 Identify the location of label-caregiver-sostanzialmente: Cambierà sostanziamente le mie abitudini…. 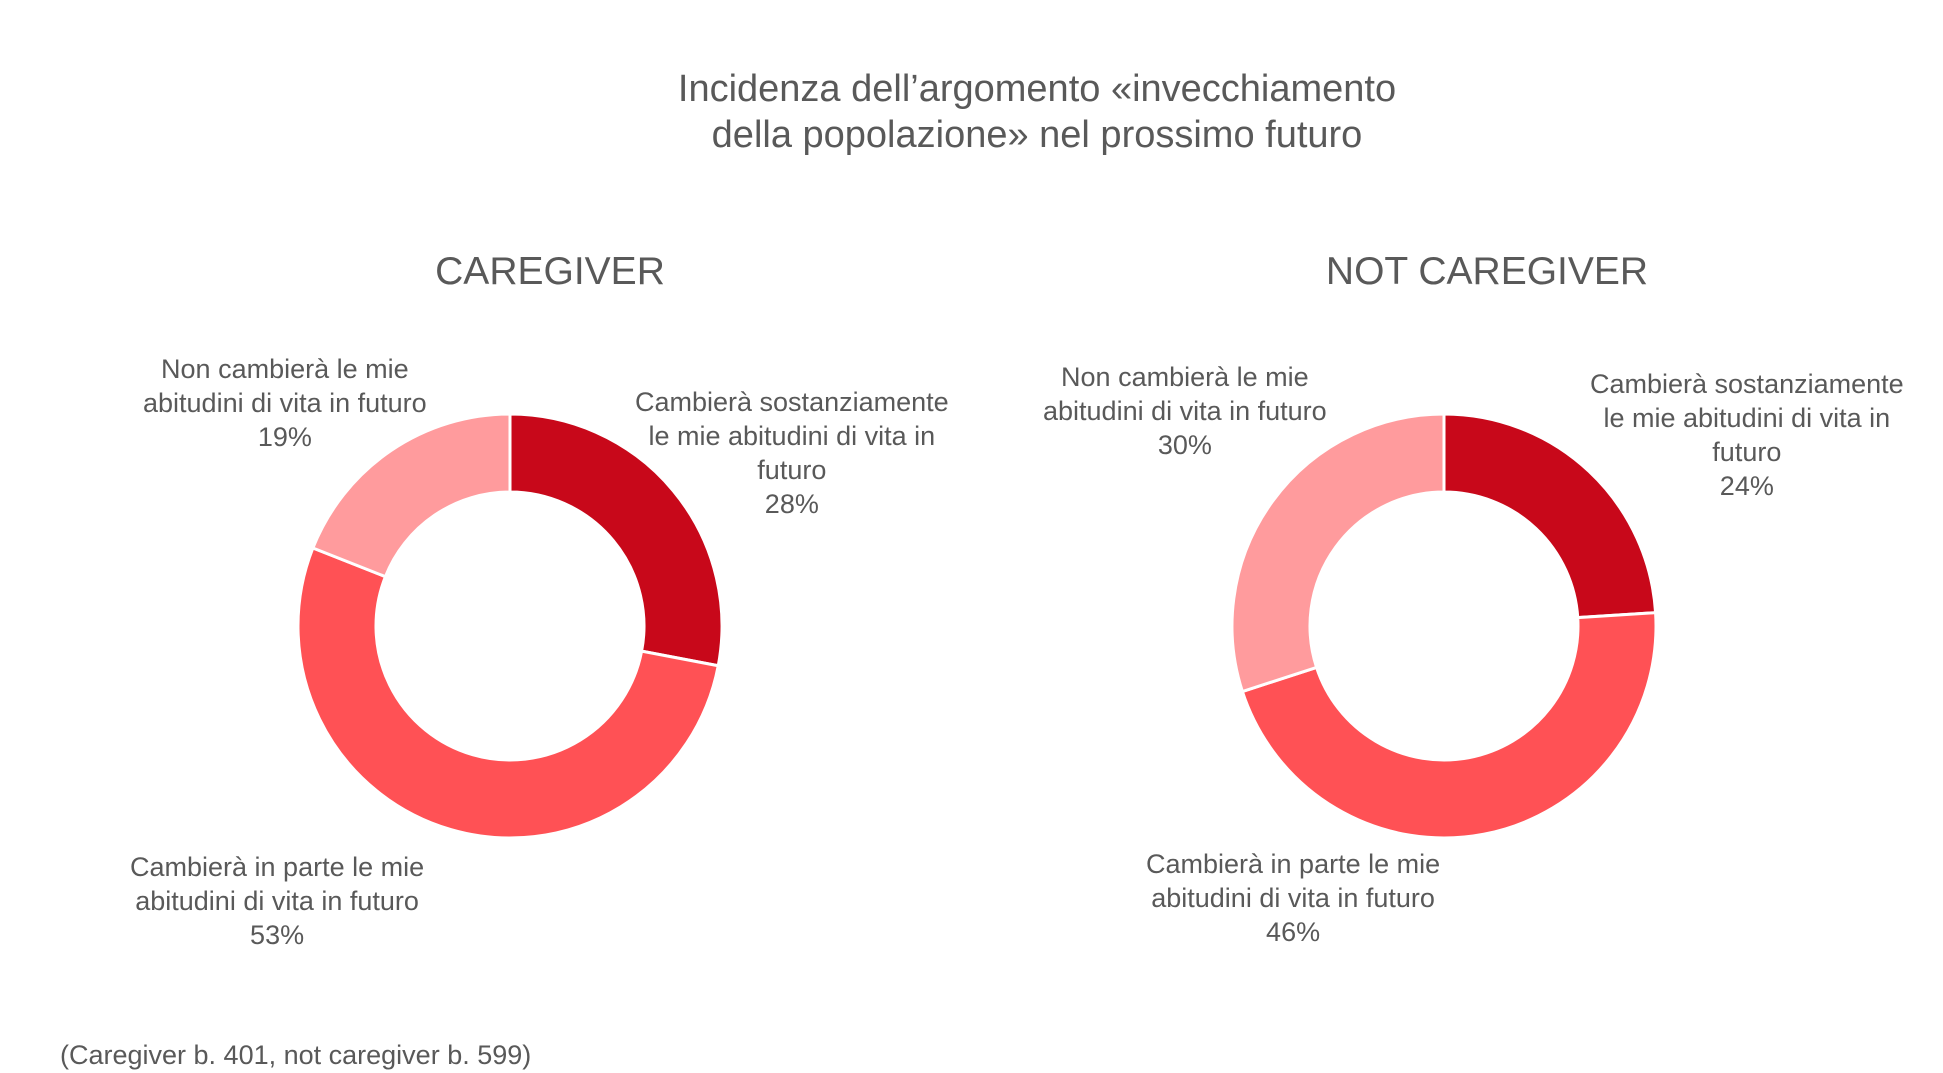
(792, 453).